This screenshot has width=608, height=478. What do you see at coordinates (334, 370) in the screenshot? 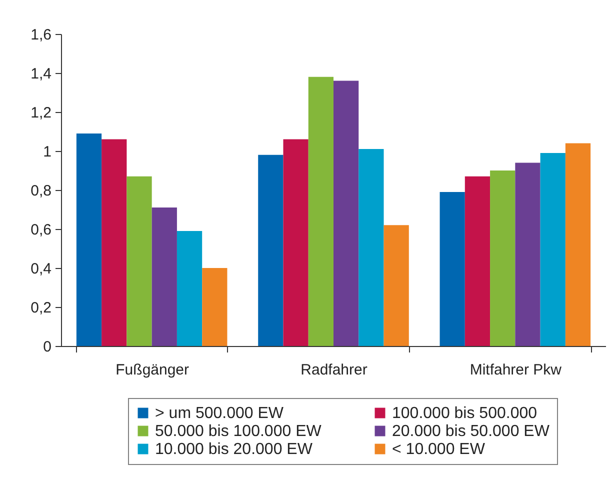
I see `x-tick-label: Radfahrer` at bounding box center [334, 370].